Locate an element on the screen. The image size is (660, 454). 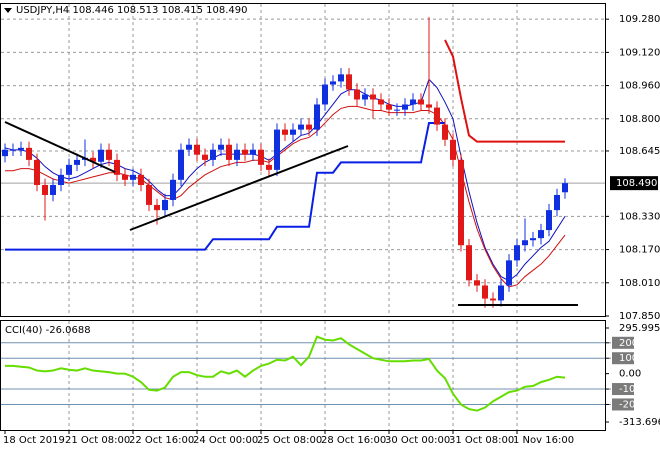
cci-tick-label: -200 is located at coordinates (630, 404).